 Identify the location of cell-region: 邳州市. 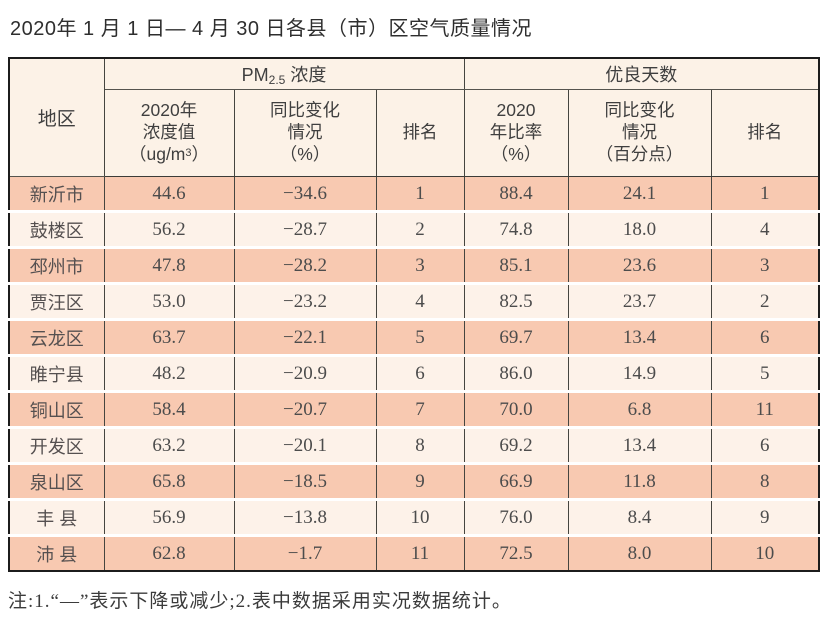
(56, 266).